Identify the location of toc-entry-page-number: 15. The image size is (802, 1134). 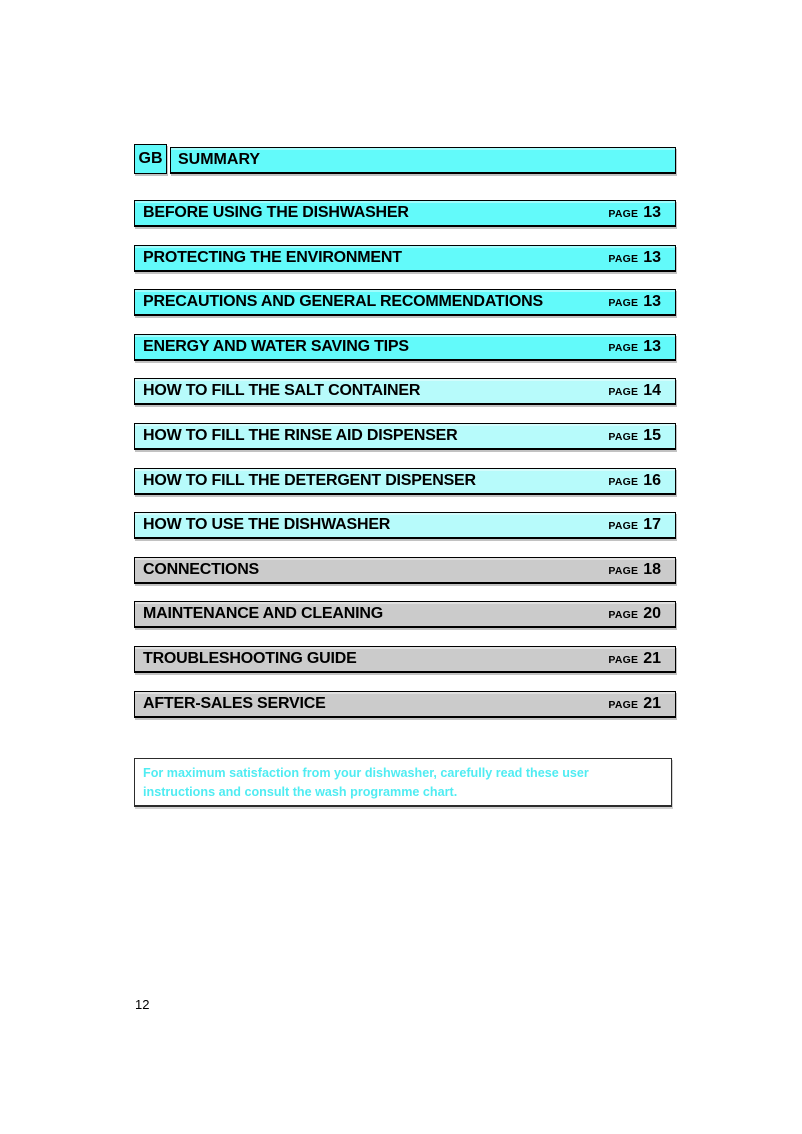
(652, 435).